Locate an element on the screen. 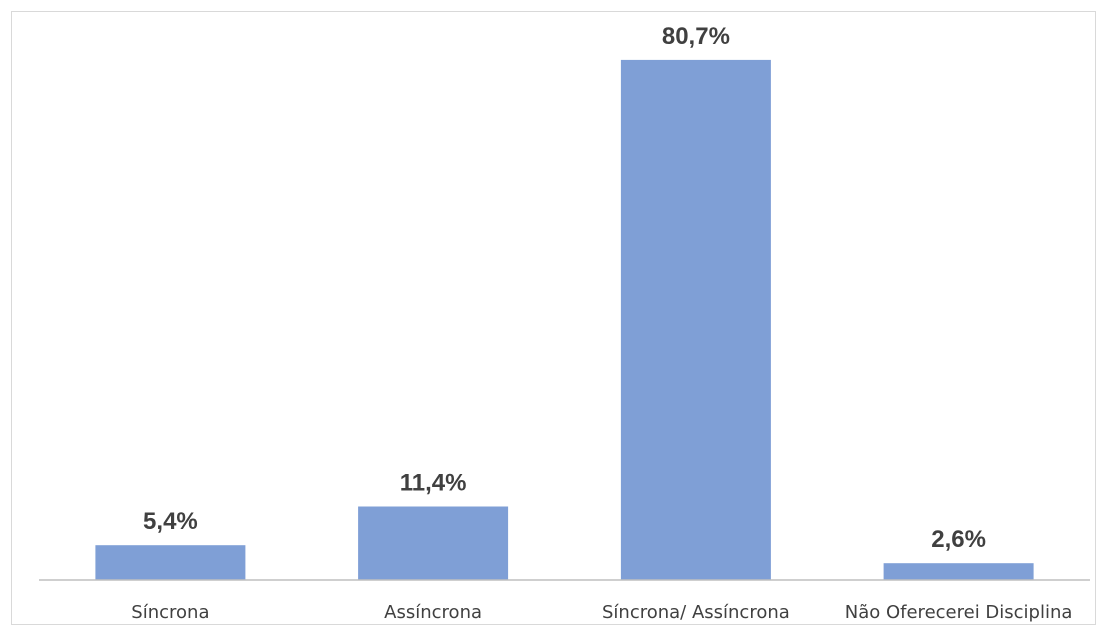  x-tick-label-3: Síncrona/ Assíncrona is located at coordinates (696, 612).